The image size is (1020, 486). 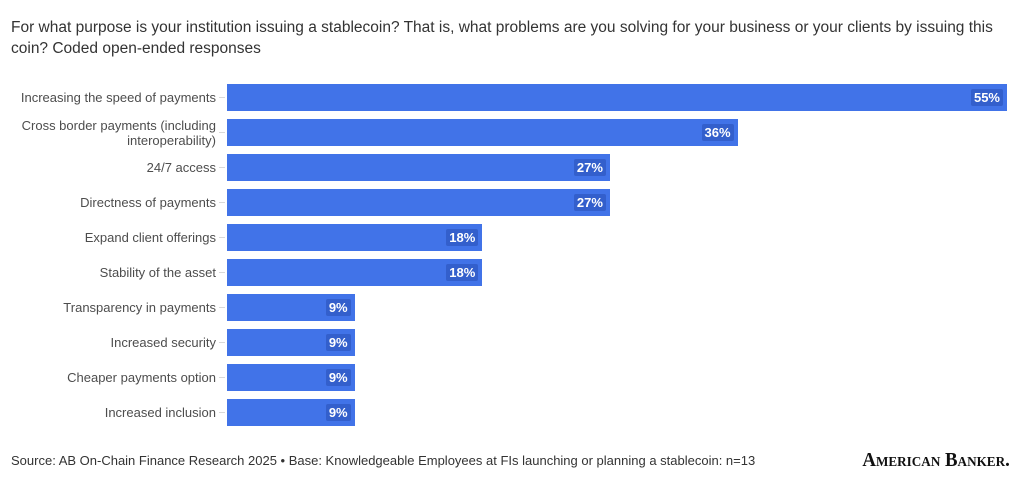 I want to click on category-label: Increased inclusion, so click(x=160, y=412).